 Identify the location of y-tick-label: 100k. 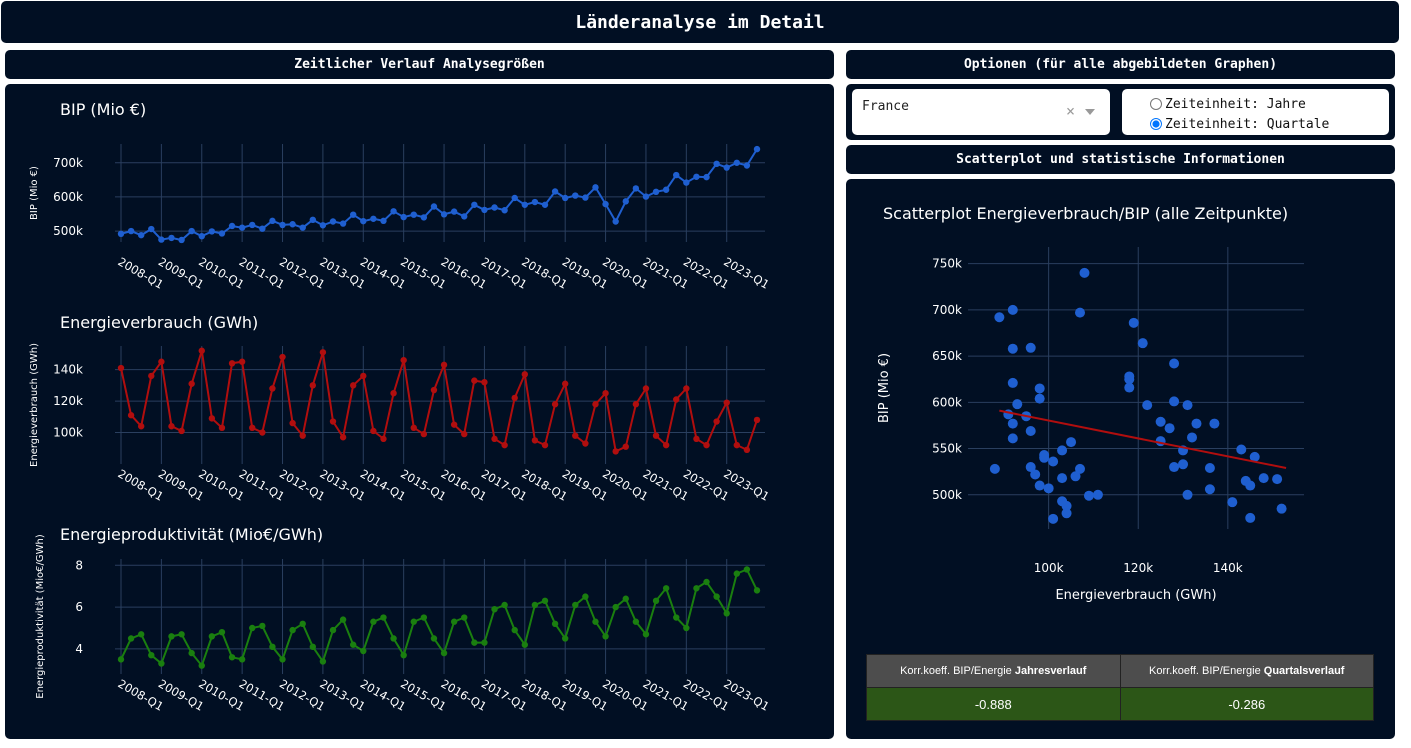
(68, 433).